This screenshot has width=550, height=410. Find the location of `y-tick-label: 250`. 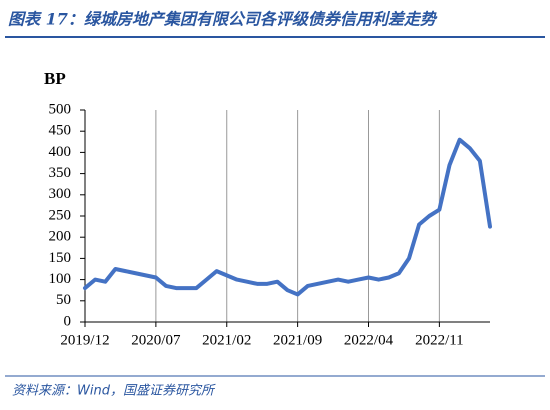

y-tick-label: 250 is located at coordinates (60, 215).